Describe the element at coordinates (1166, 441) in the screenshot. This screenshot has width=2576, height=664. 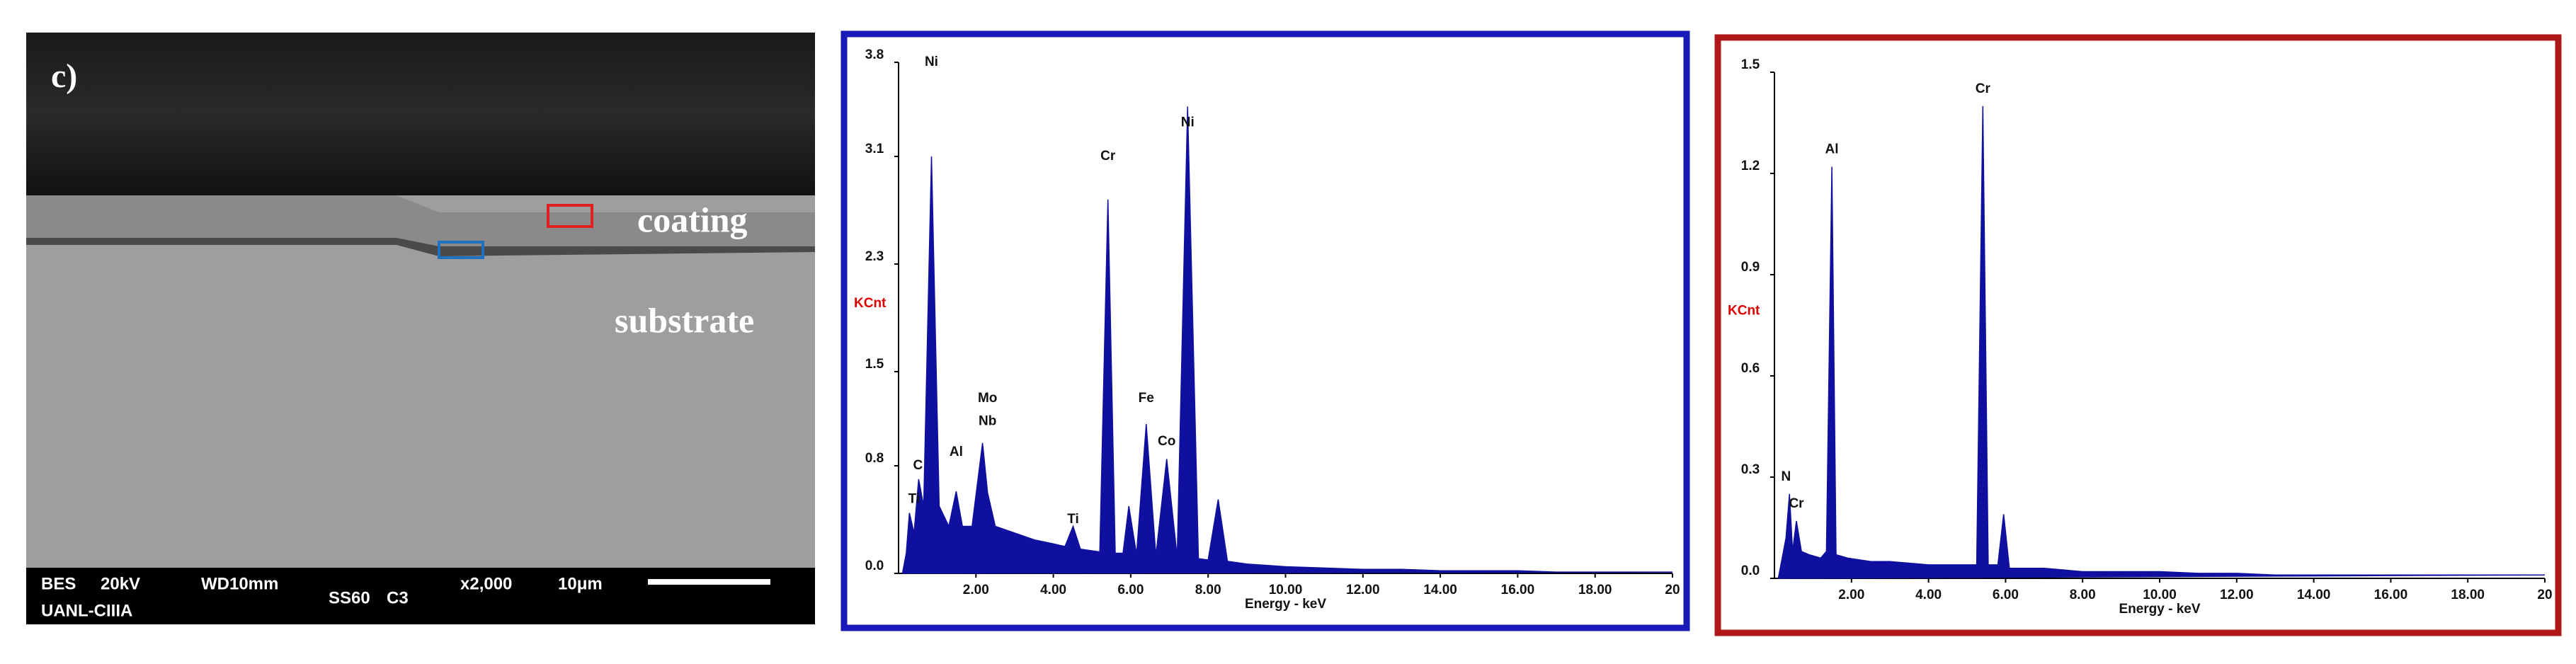
I see `peak-label: Co` at that location.